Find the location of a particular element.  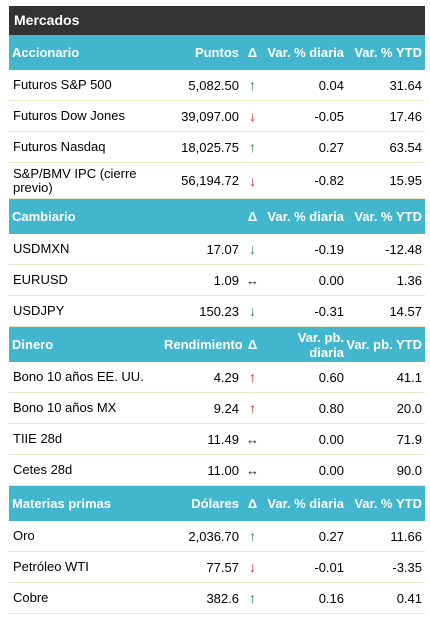

row-ytd: 17.46 is located at coordinates (405, 116).